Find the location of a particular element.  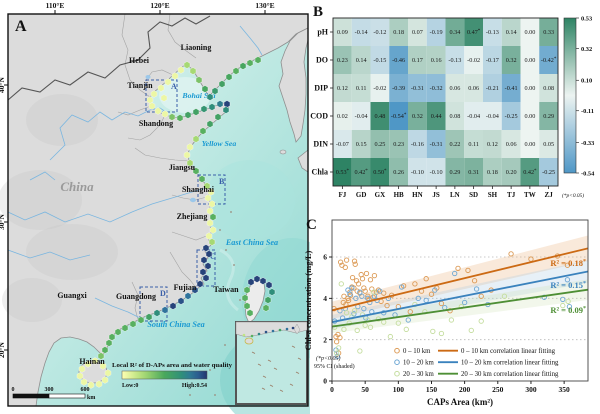

inset-coast is located at coordinates (271, 329).